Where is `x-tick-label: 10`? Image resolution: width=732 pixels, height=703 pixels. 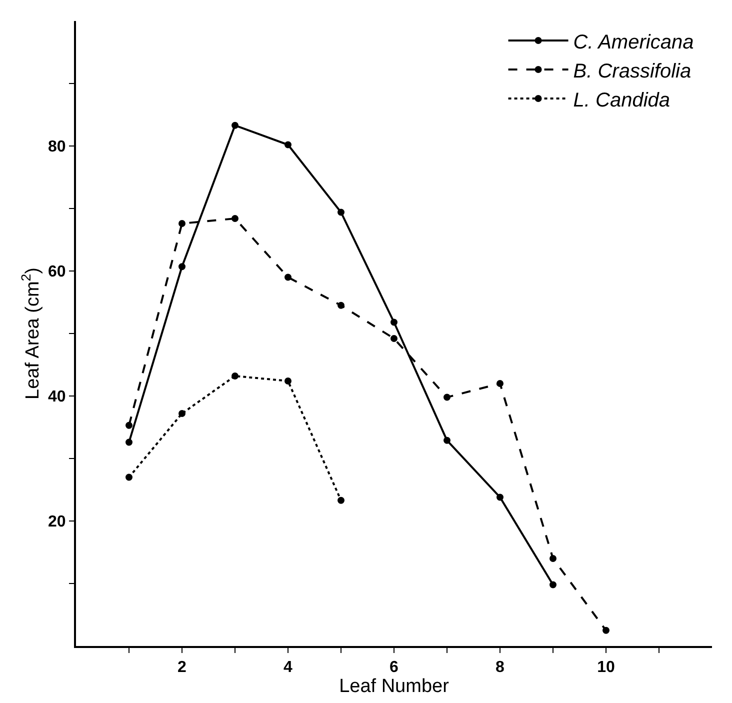 x-tick-label: 10 is located at coordinates (606, 667).